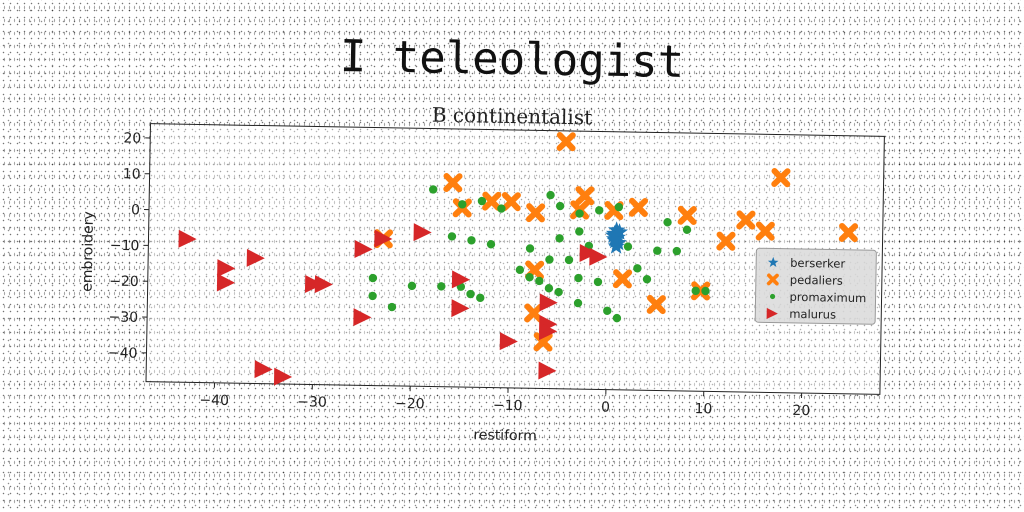  What do you see at coordinates (508, 406) in the screenshot?
I see `x-tick-label: −10` at bounding box center [508, 406].